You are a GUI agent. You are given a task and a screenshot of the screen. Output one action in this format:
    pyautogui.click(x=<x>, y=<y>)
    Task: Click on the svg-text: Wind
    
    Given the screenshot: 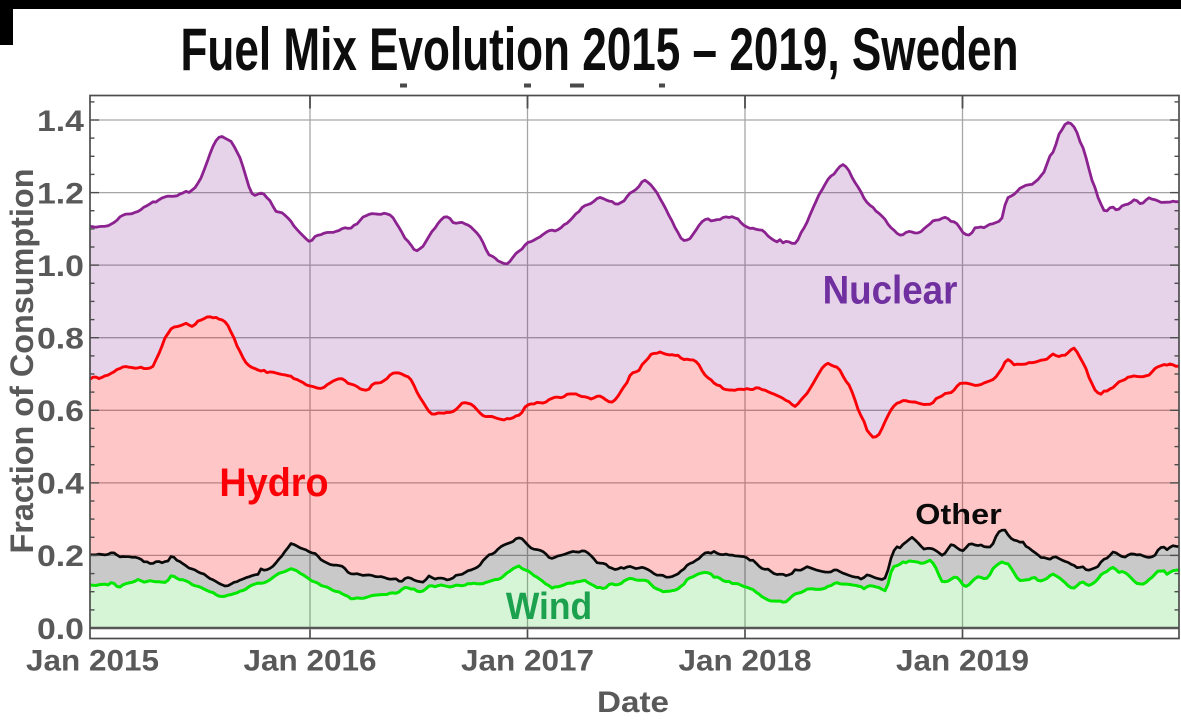 What is the action you would take?
    pyautogui.click(x=549, y=606)
    